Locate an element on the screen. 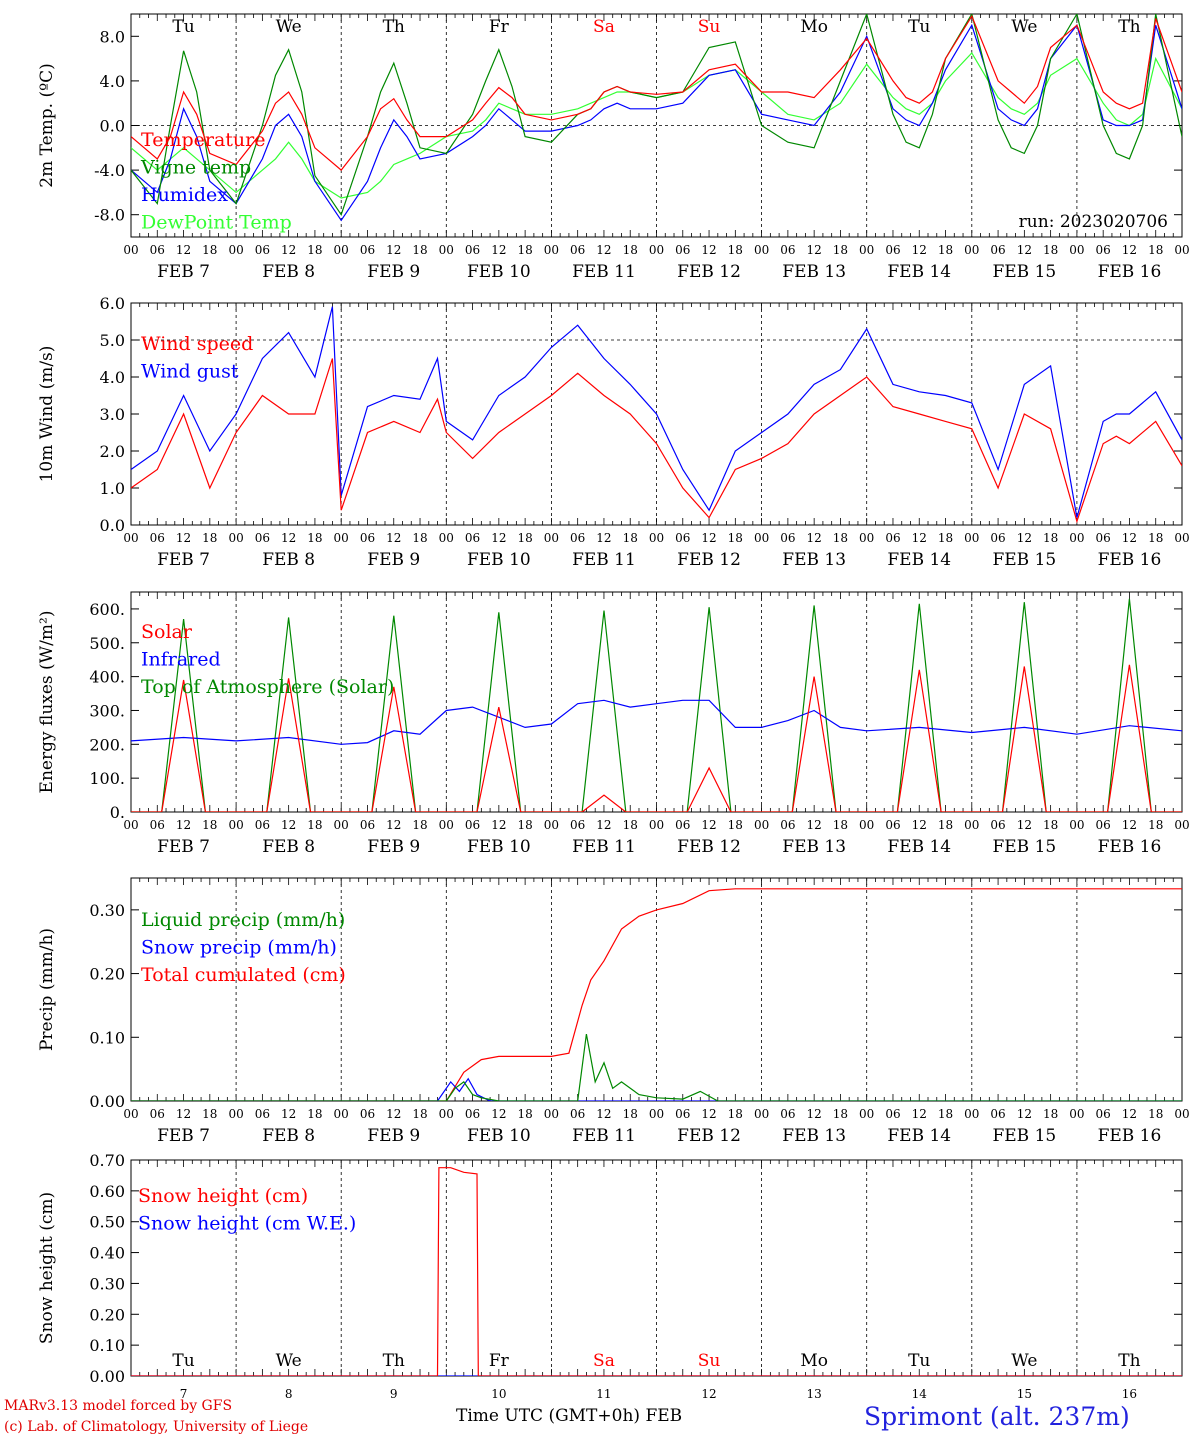 This screenshot has height=1440, width=1194. y-axis-label: 10m Wind (m/s) is located at coordinates (47, 414).